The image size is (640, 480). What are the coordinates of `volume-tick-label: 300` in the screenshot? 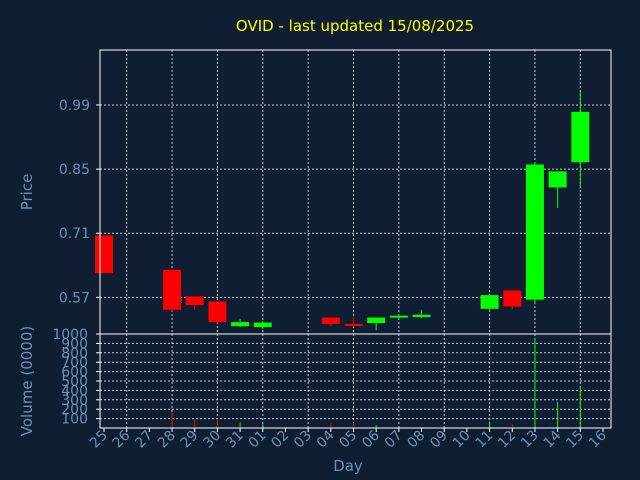 It's located at (74, 401).